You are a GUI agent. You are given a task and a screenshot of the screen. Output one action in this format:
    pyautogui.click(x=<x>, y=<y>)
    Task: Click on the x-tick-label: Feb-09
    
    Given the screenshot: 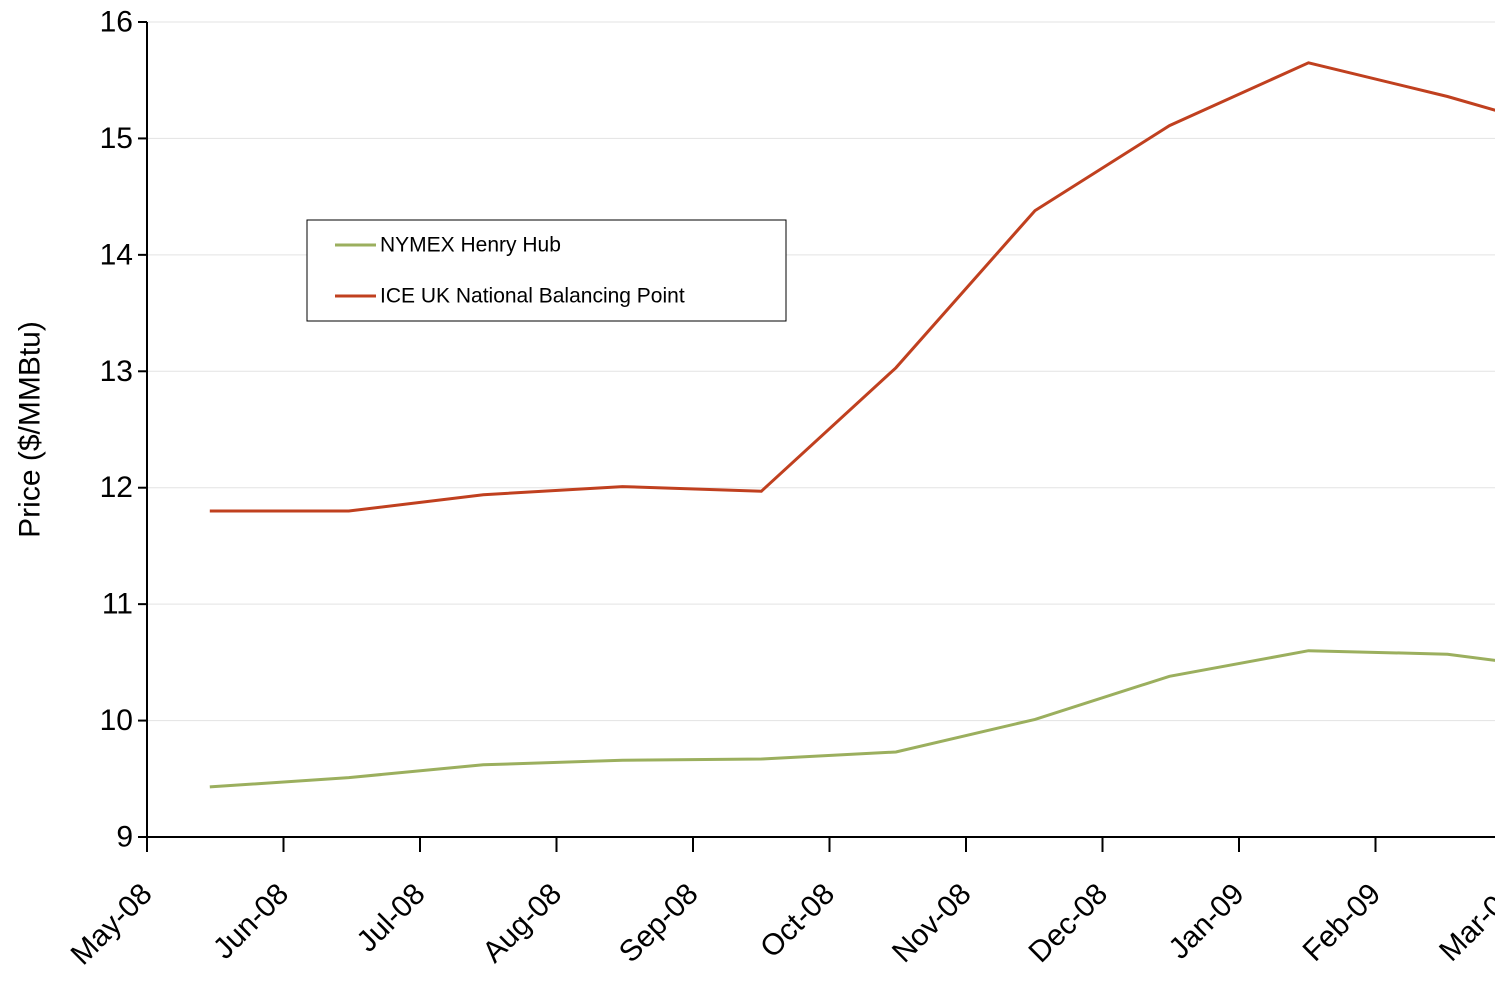 What is the action you would take?
    pyautogui.click(x=1342, y=922)
    